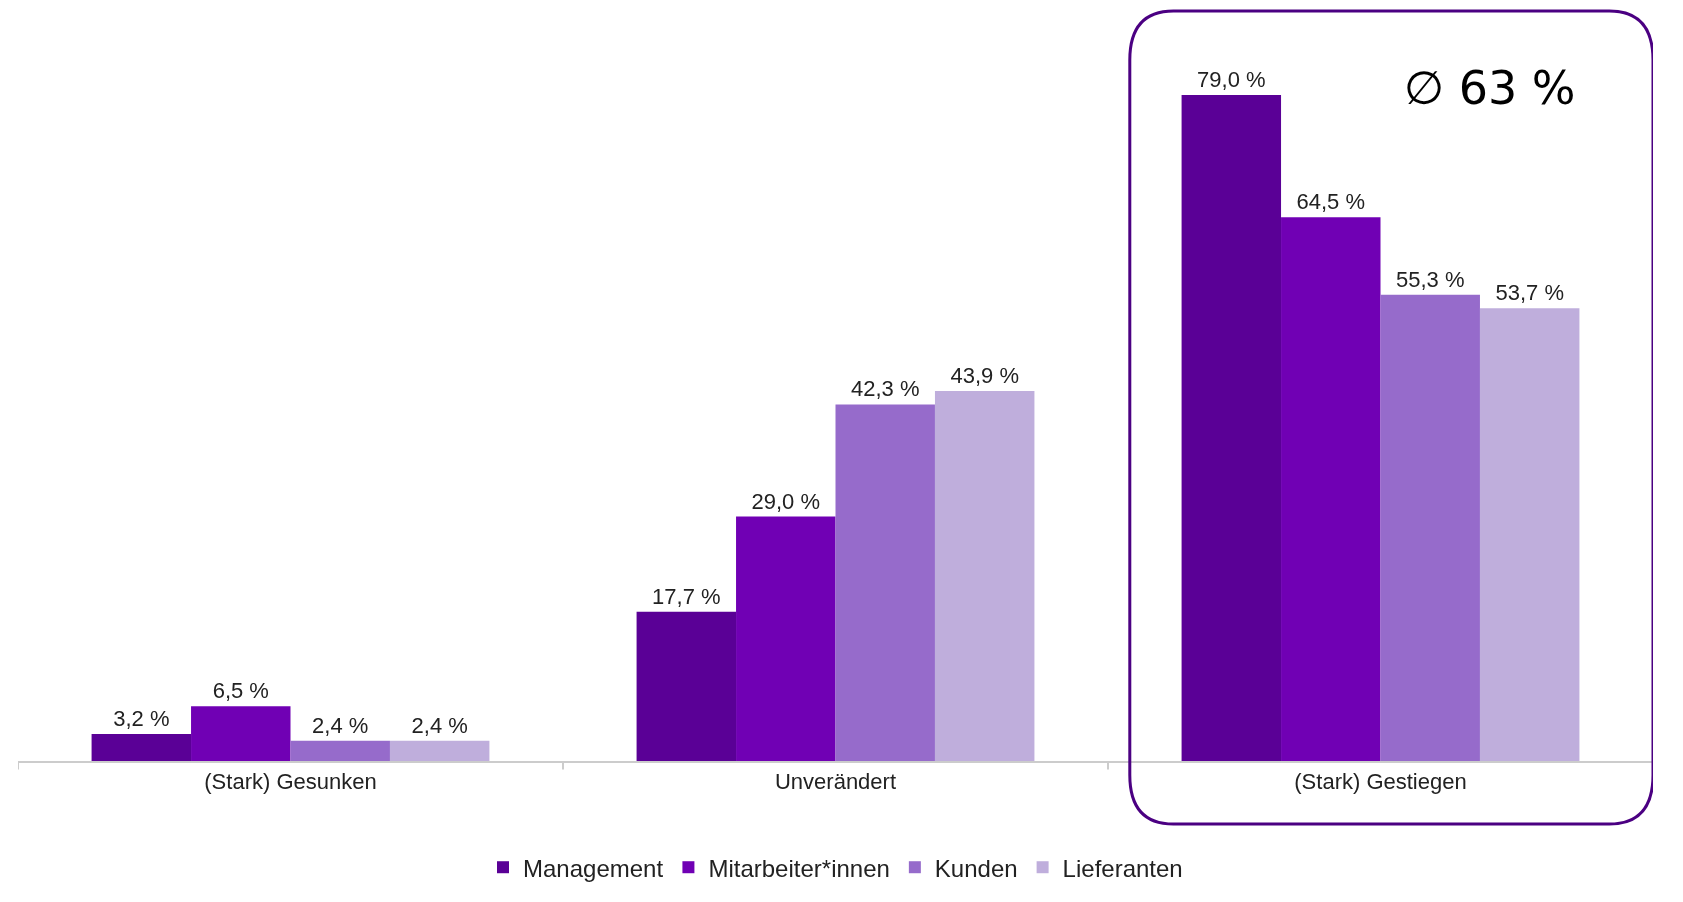 This screenshot has width=1683, height=902. I want to click on data-label: 43,9 %, so click(984, 375).